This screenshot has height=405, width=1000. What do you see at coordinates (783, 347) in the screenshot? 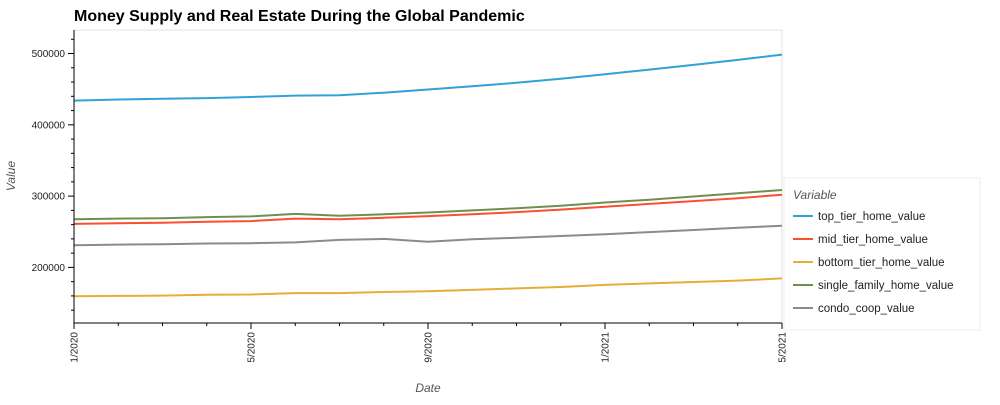
I see `x-tick-label: 5/2021` at bounding box center [783, 347].